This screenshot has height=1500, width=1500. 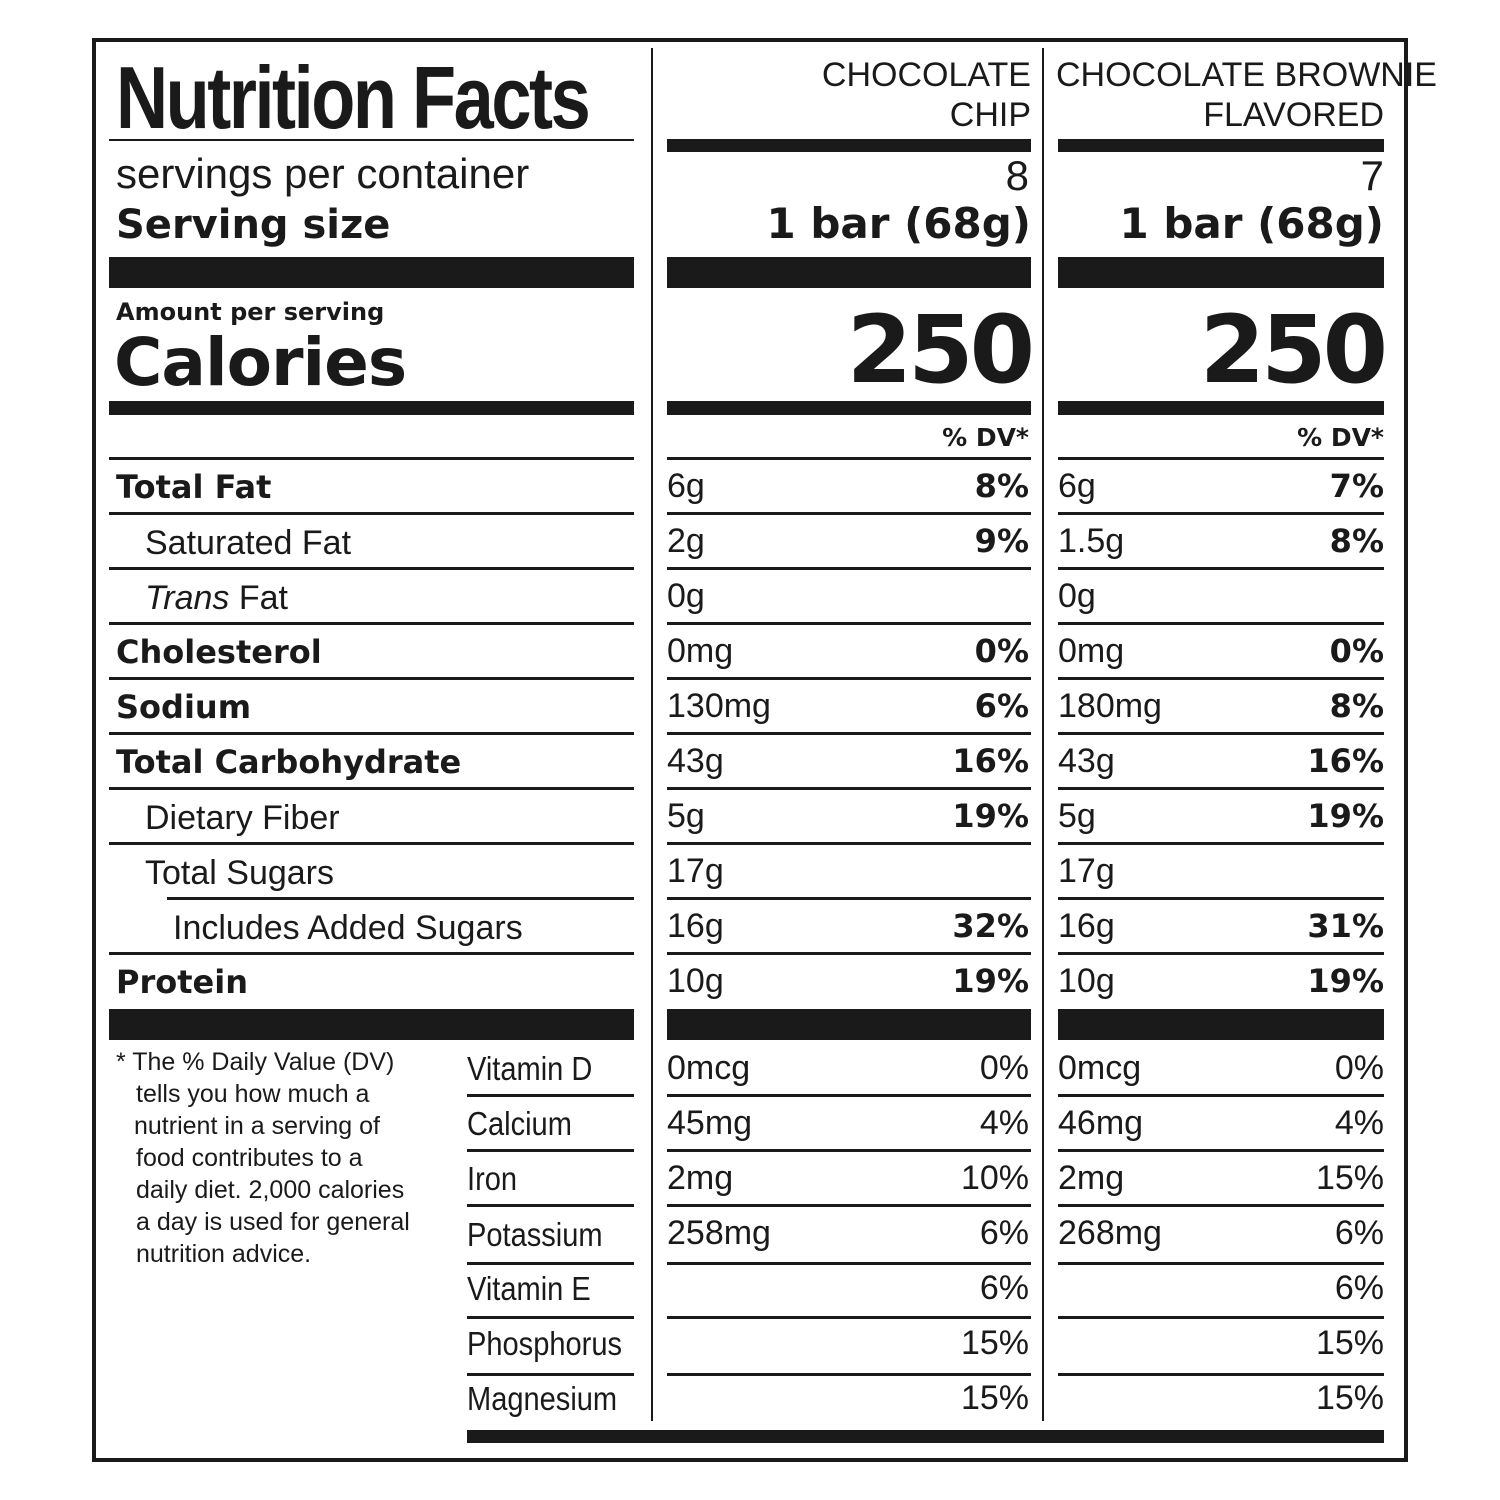 What do you see at coordinates (323, 173) in the screenshot?
I see `servings-per-container-label: servings per container` at bounding box center [323, 173].